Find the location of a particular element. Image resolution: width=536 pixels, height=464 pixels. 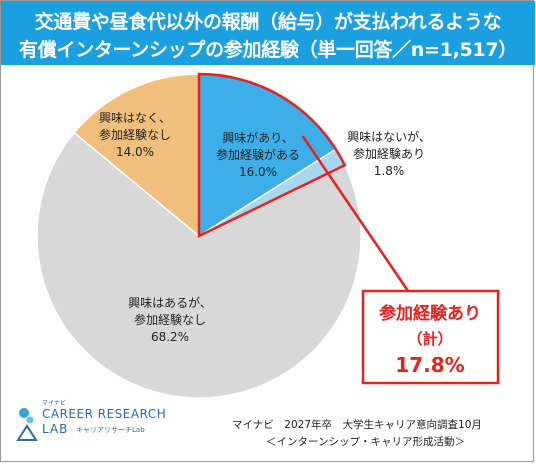

slice-label-interested-not-experienced-line1: 興味はあるが、 is located at coordinates (170, 302).